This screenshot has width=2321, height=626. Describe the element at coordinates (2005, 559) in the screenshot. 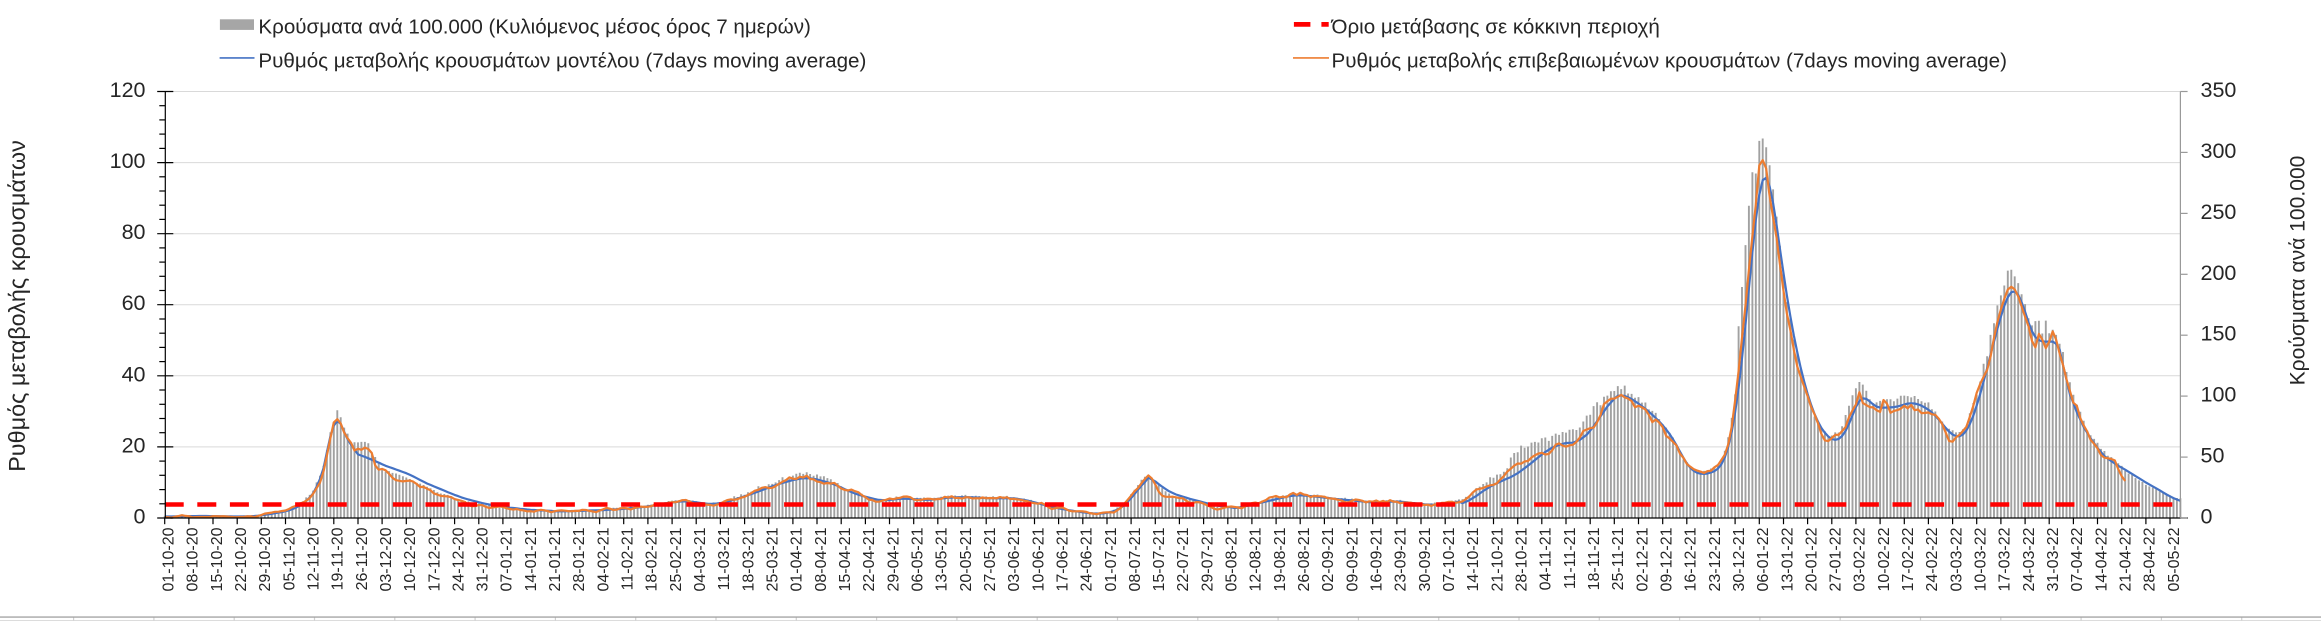

I see `svg-text: 17-03-22` at that location.